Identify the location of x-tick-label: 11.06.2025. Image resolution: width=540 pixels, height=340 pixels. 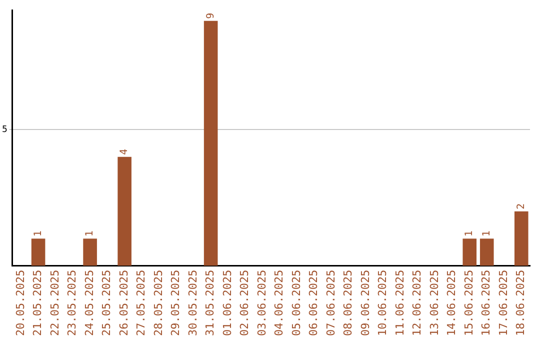
(399, 303).